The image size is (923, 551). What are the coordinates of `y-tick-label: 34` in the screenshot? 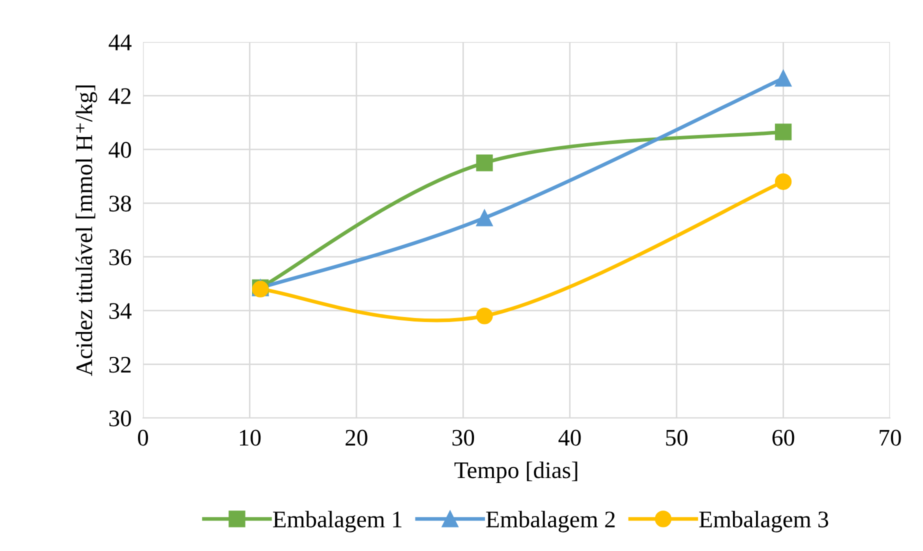 It's located at (120, 311).